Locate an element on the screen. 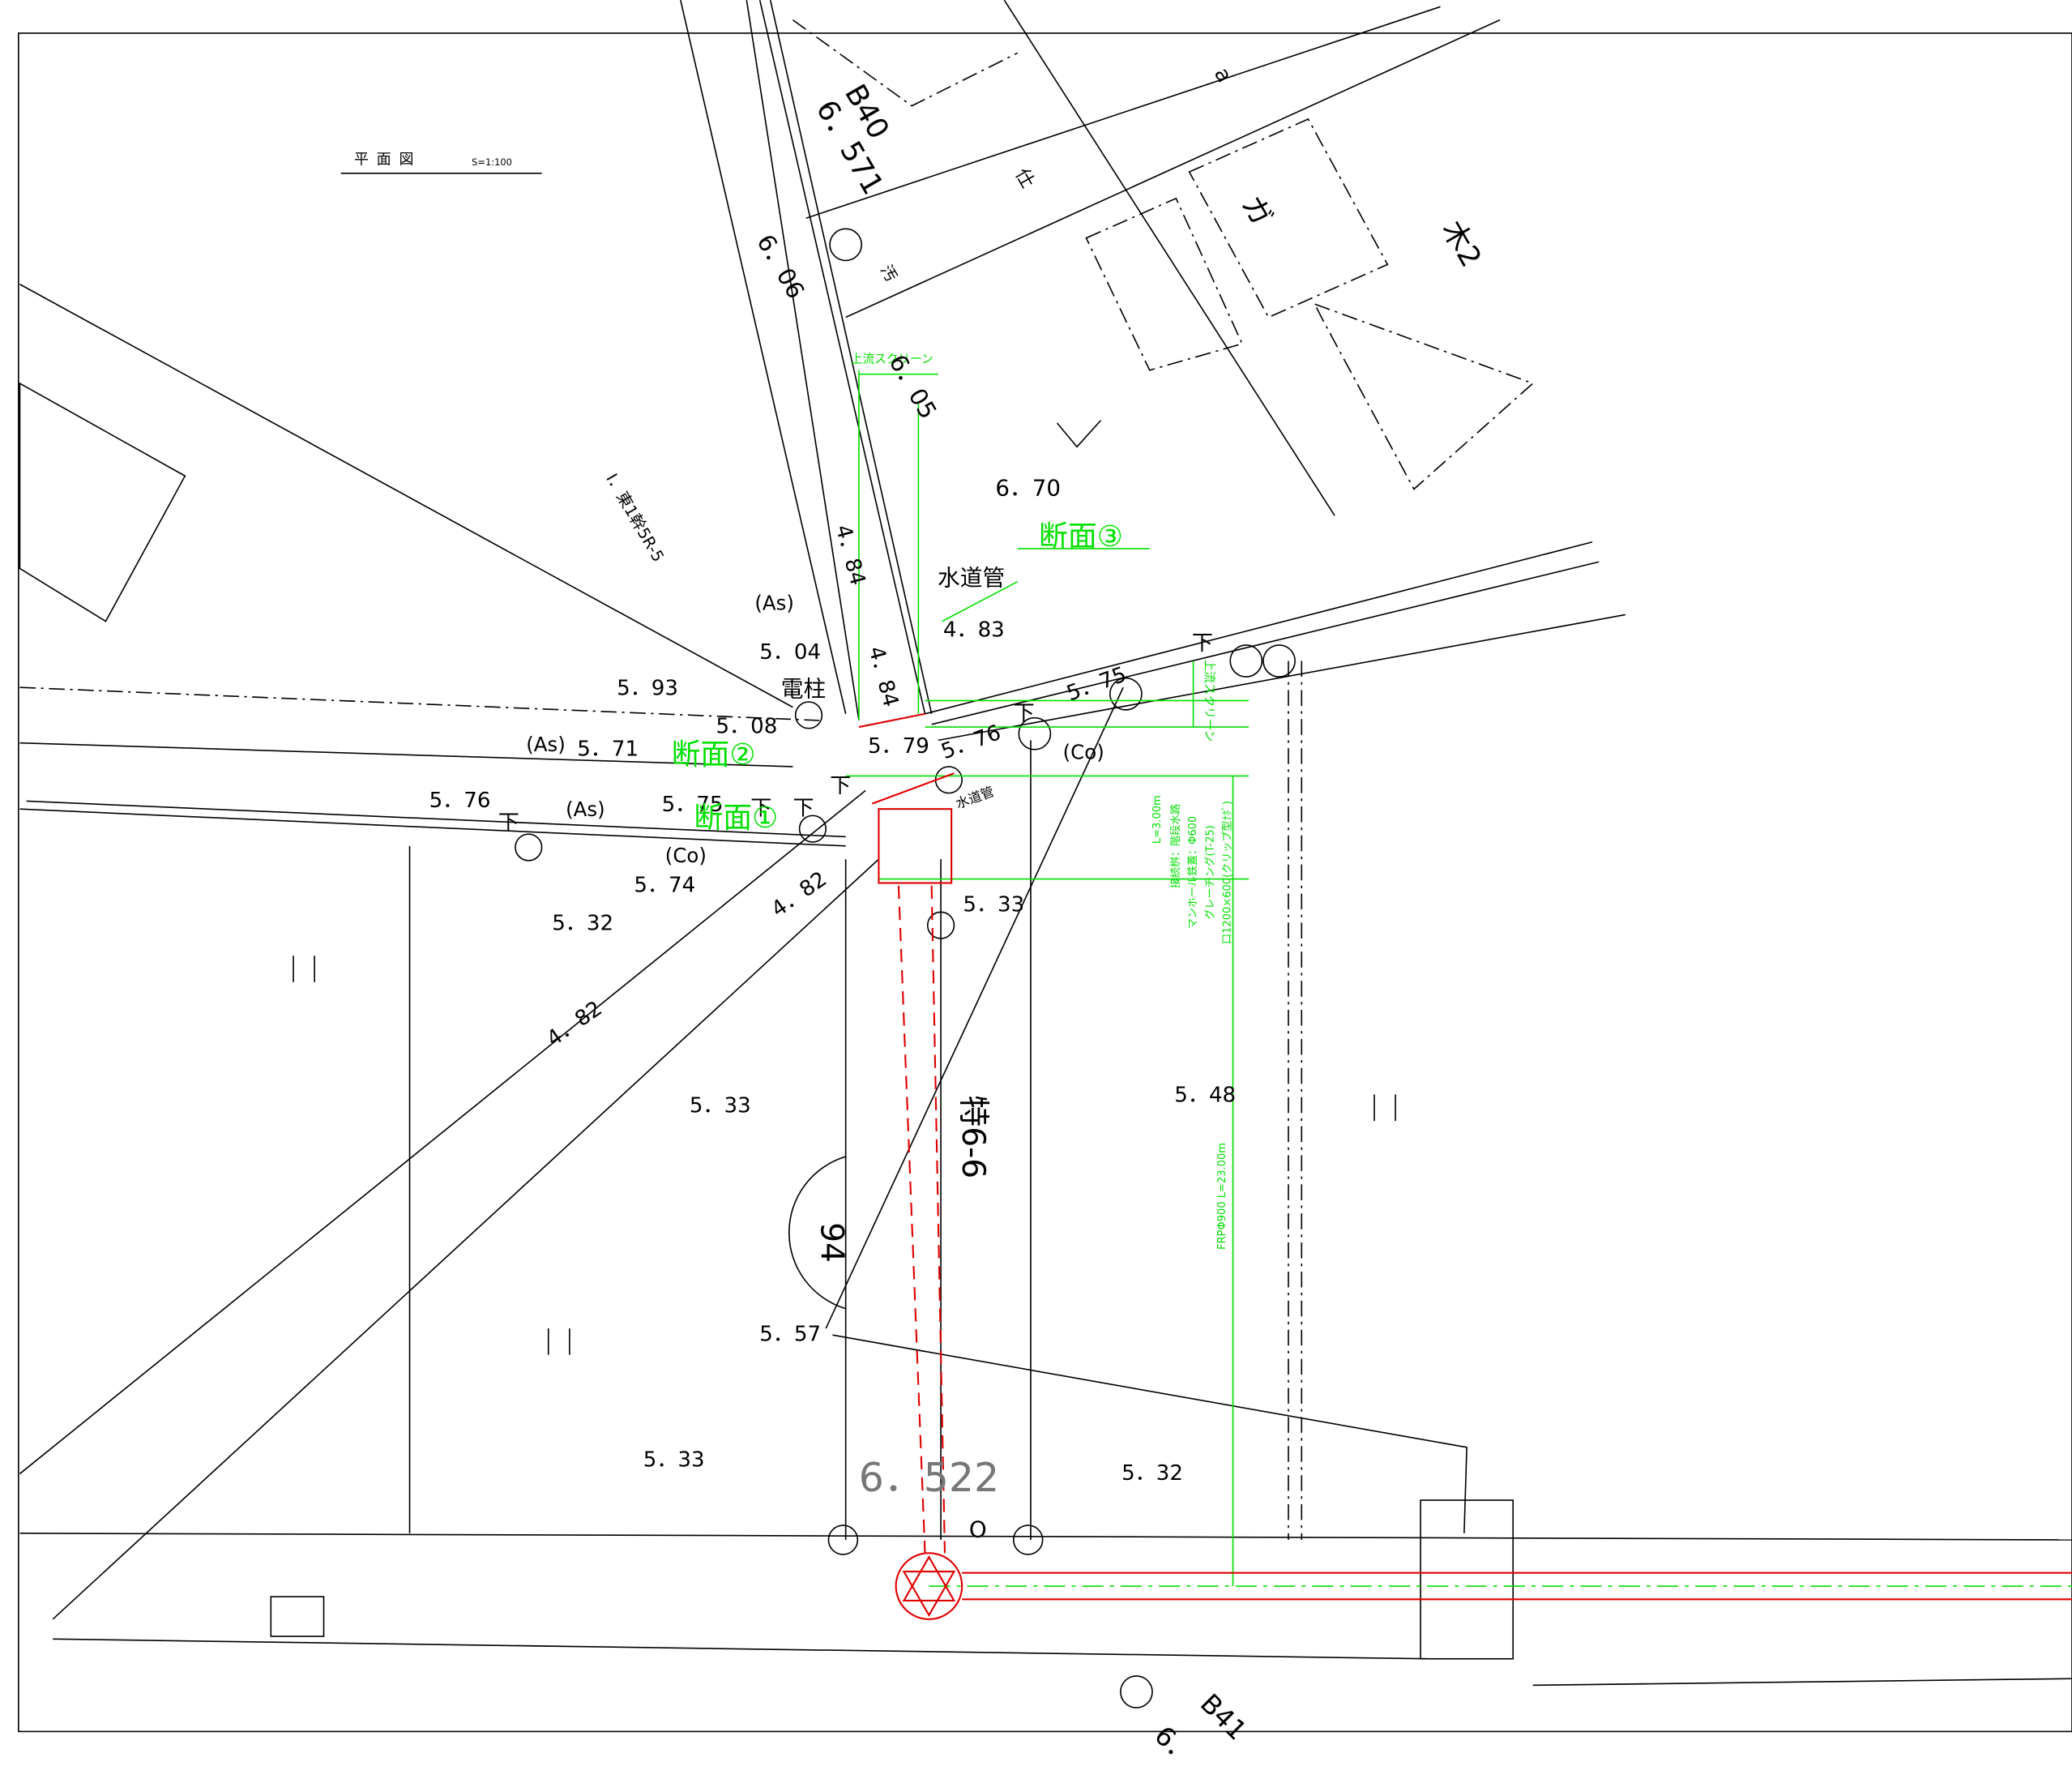 This screenshot has width=2072, height=1766. plan-label: マンホール鉄蓋：Φ600 is located at coordinates (1193, 873).